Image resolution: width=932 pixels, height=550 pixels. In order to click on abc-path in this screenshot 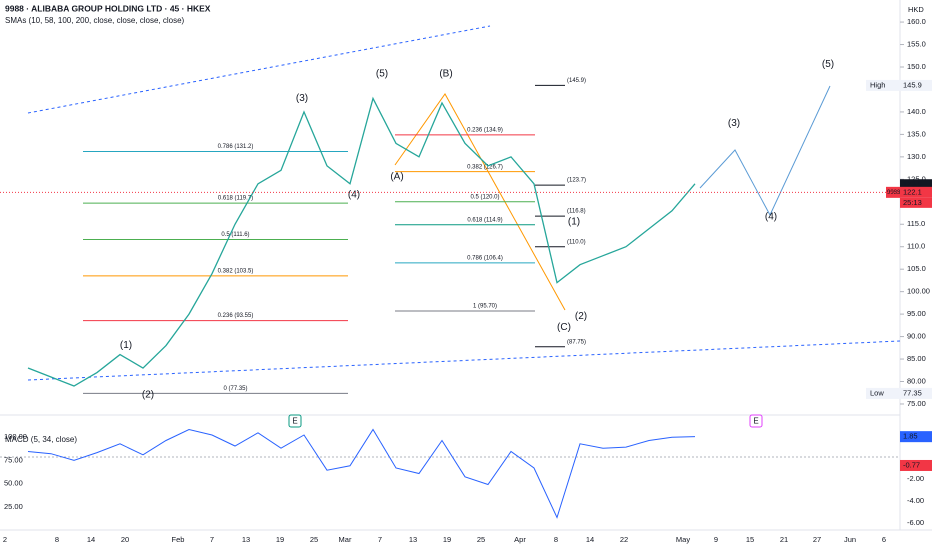, I will do `click(480, 202)`.